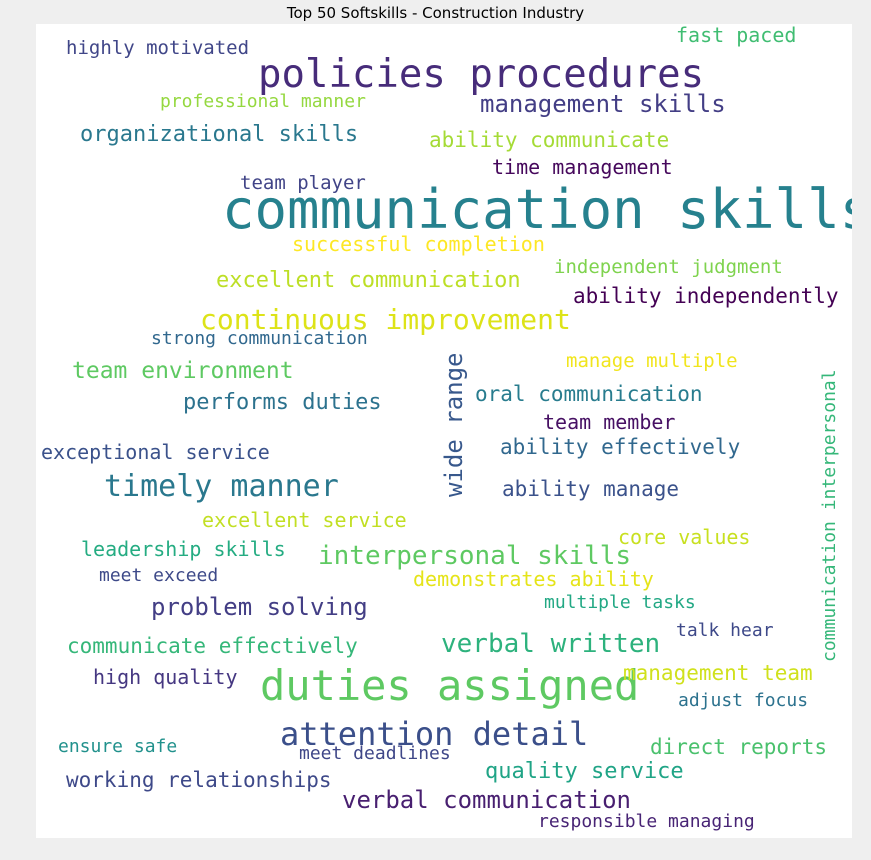  I want to click on word-ability-communicate: ability communicate, so click(549, 140).